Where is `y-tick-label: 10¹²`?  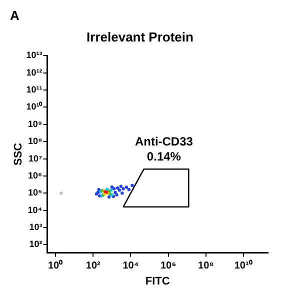 y-tick-label: 10¹² is located at coordinates (34, 72).